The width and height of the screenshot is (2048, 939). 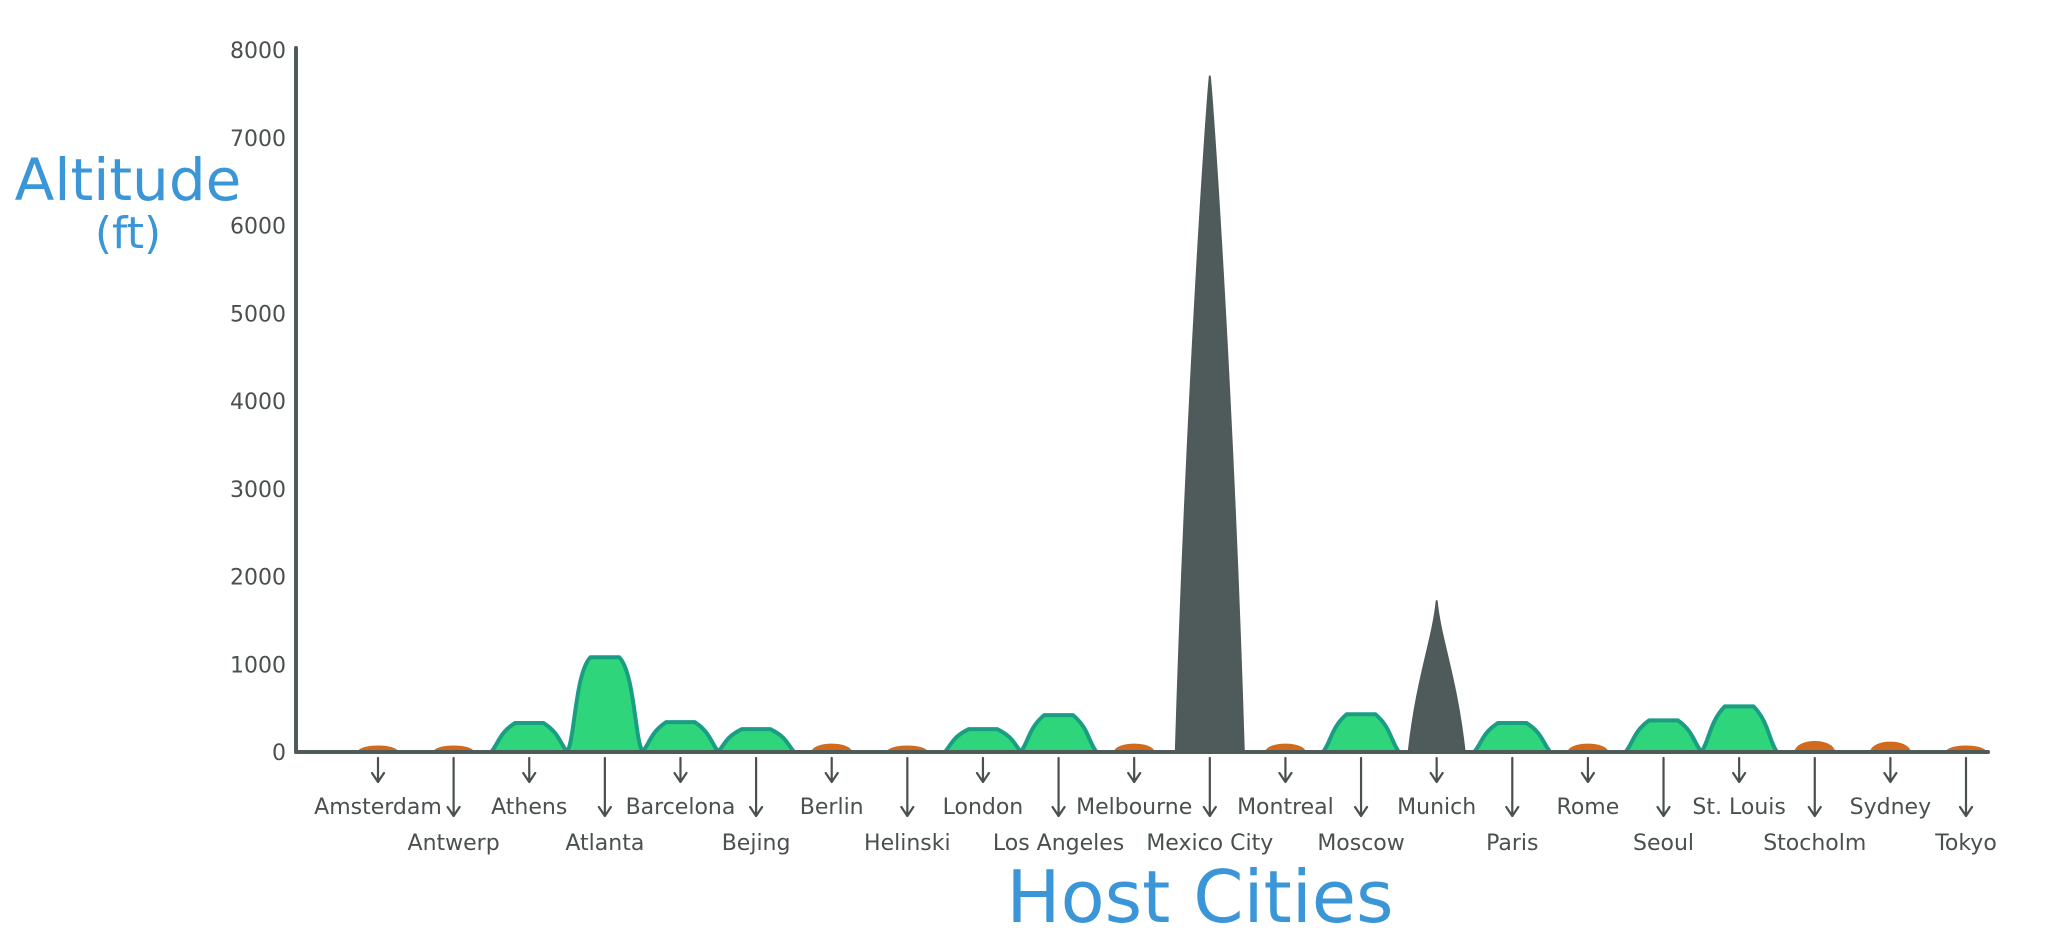 I want to click on label-arrow-london, so click(x=983, y=770).